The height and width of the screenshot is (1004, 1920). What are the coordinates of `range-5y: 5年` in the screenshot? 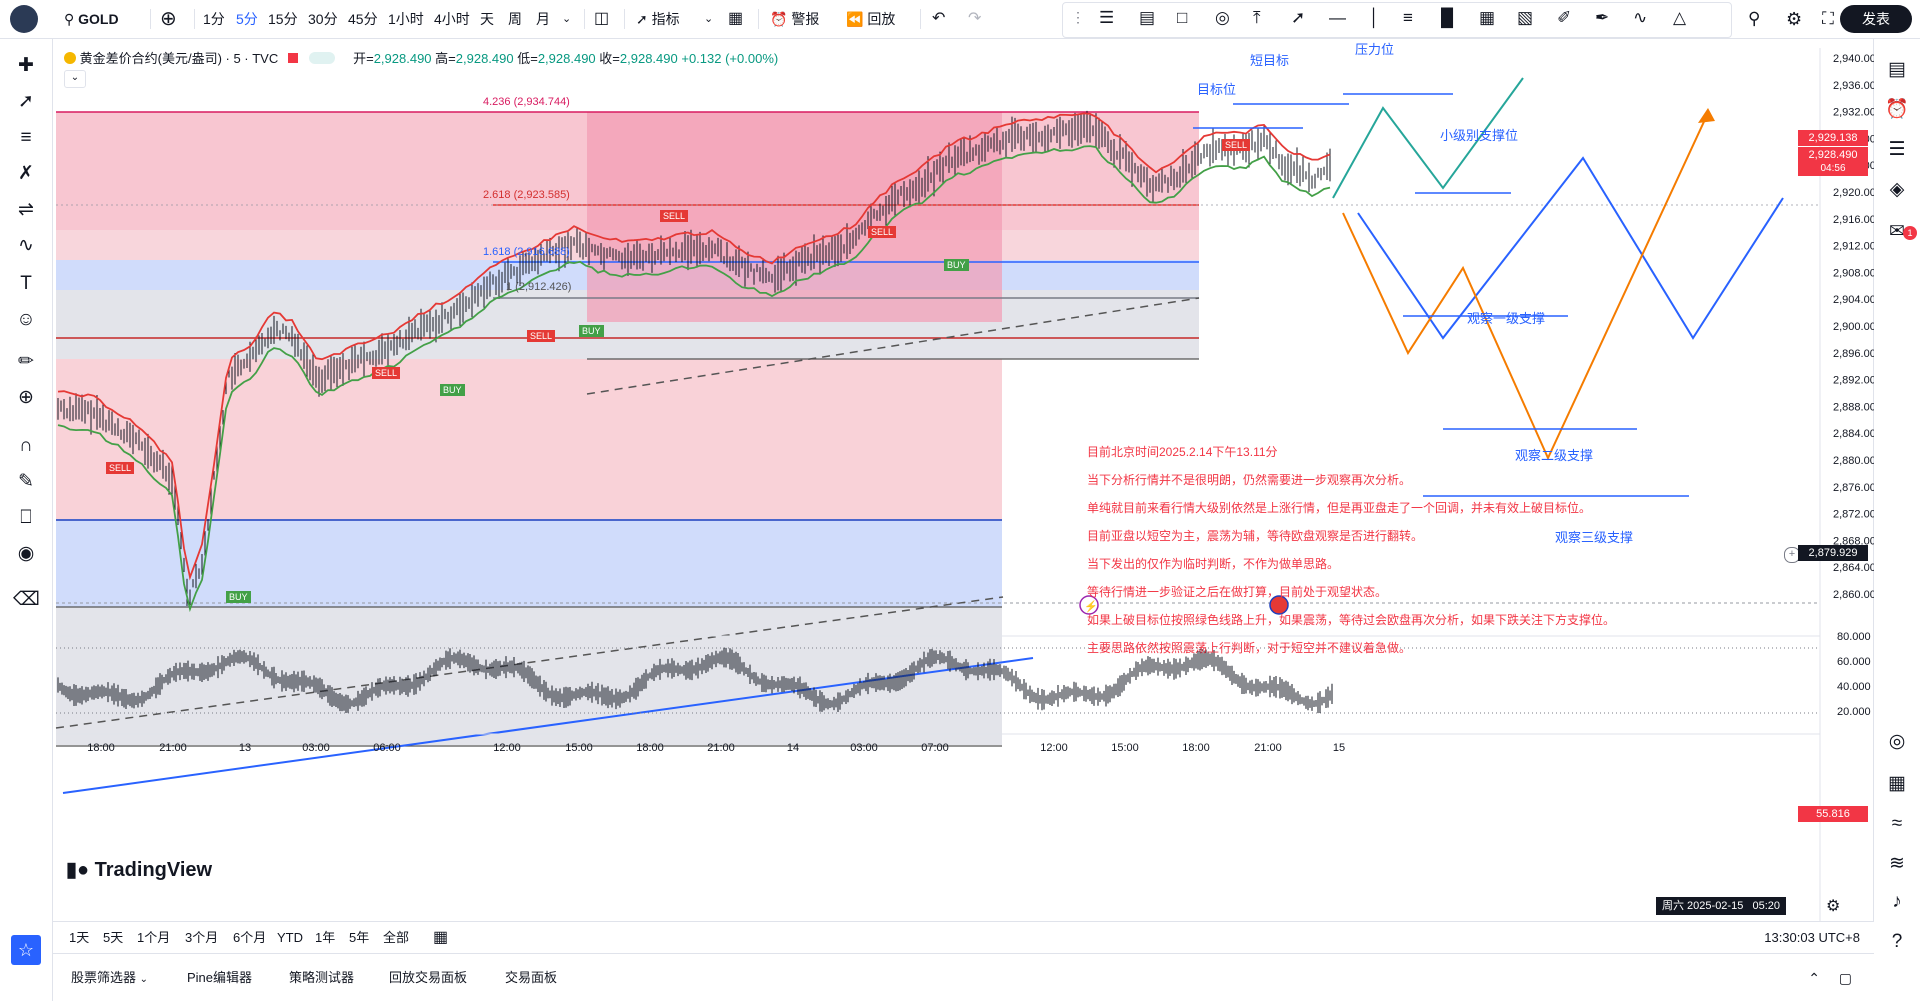 It's located at (359, 937).